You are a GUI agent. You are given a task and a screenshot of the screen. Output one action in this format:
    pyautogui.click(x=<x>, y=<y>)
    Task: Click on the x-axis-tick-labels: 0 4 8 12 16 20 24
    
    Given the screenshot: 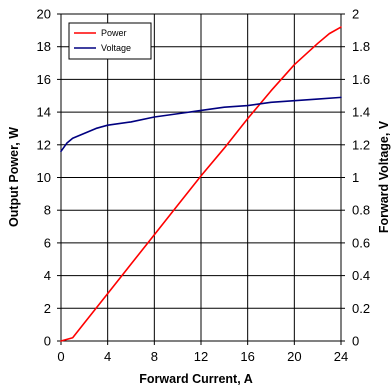 What is the action you would take?
    pyautogui.click(x=202, y=356)
    